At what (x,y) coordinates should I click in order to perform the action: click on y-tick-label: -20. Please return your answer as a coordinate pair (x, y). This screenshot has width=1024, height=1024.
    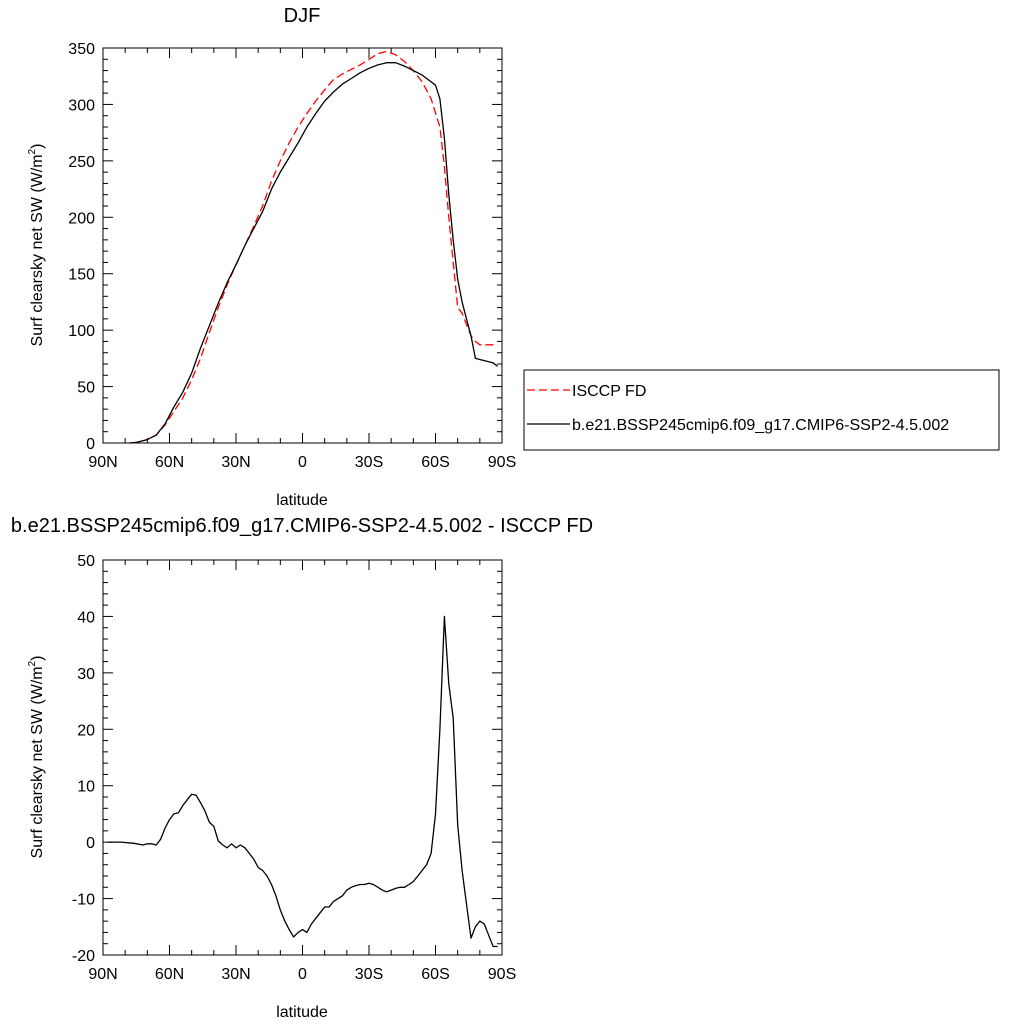
    Looking at the image, I should click on (83, 956).